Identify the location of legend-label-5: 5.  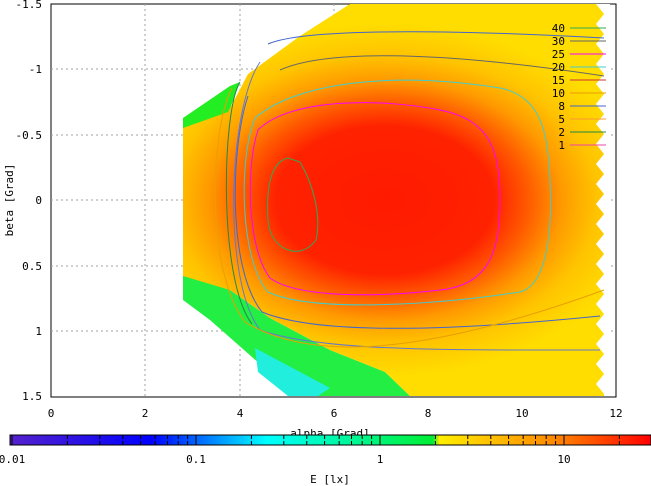
(561, 119).